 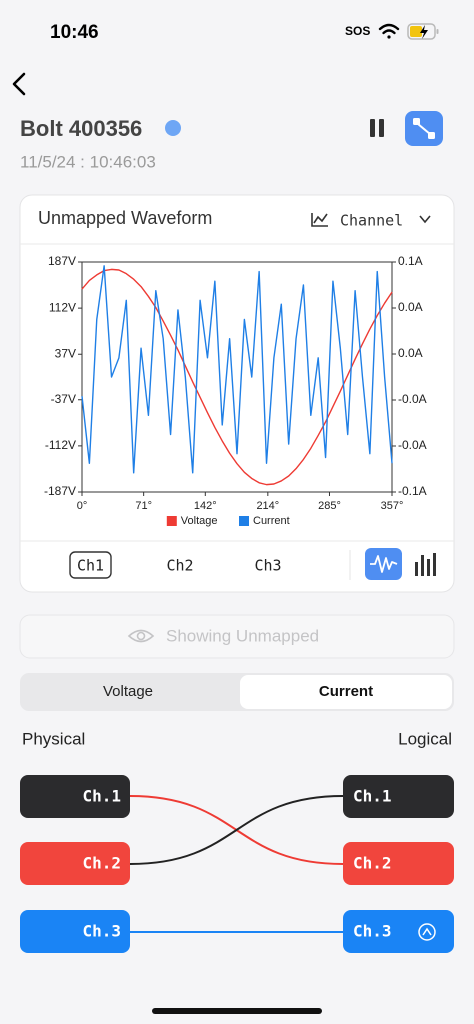 What do you see at coordinates (410, 261) in the screenshot?
I see `y2-tick-label: 0.1A` at bounding box center [410, 261].